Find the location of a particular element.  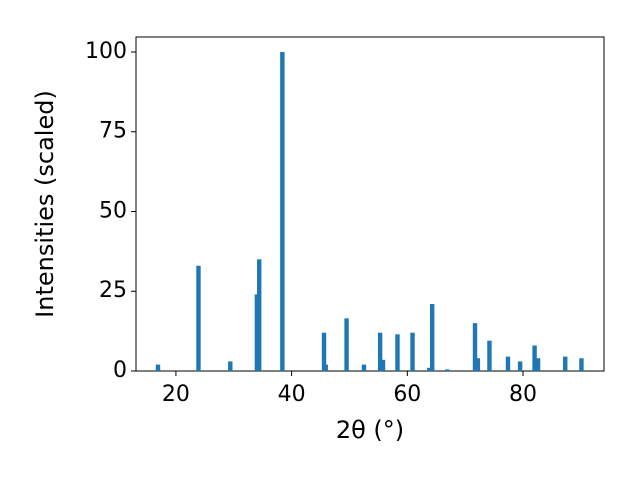

y-tick-label: 75 is located at coordinates (113, 131).